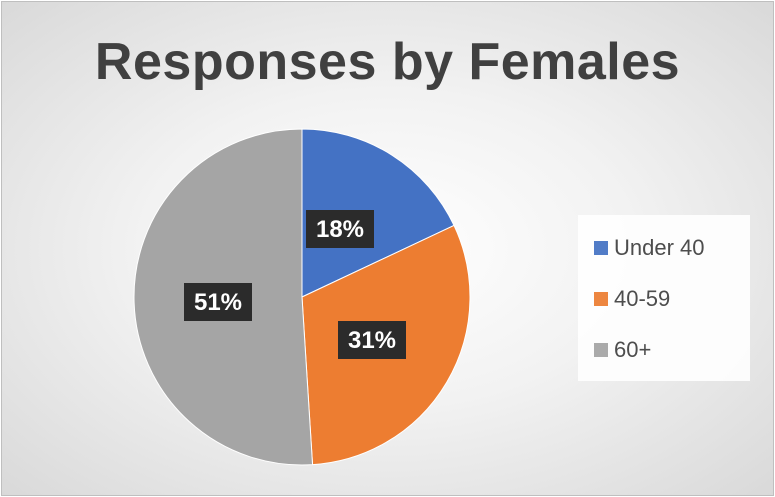 The width and height of the screenshot is (775, 497). Describe the element at coordinates (642, 298) in the screenshot. I see `legend-label-40-59: 40-59` at that location.